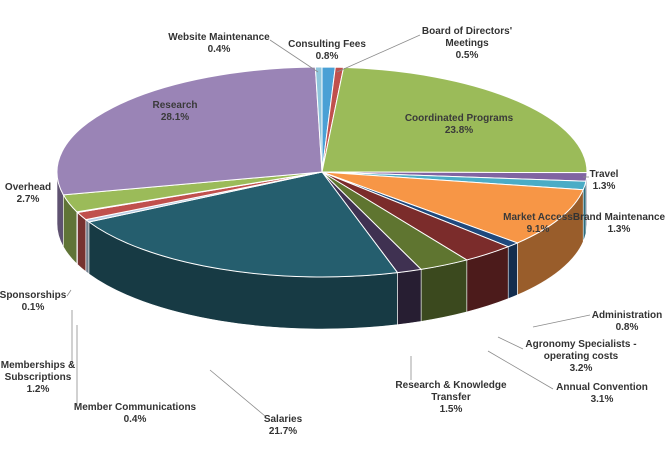  What do you see at coordinates (520, 370) in the screenshot?
I see `leader-line-annual-convention` at bounding box center [520, 370].